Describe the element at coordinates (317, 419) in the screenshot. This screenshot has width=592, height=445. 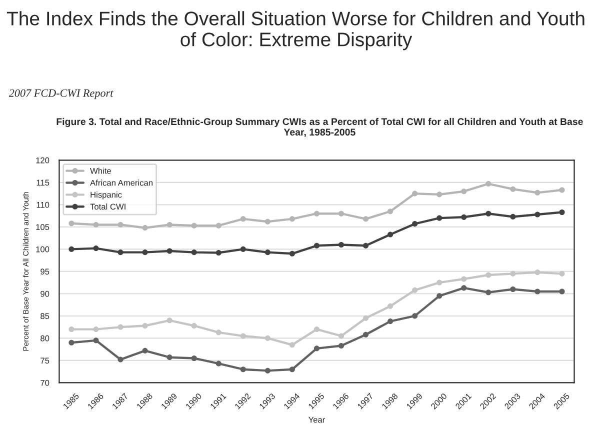
I see `x-axis-title: Year` at that location.